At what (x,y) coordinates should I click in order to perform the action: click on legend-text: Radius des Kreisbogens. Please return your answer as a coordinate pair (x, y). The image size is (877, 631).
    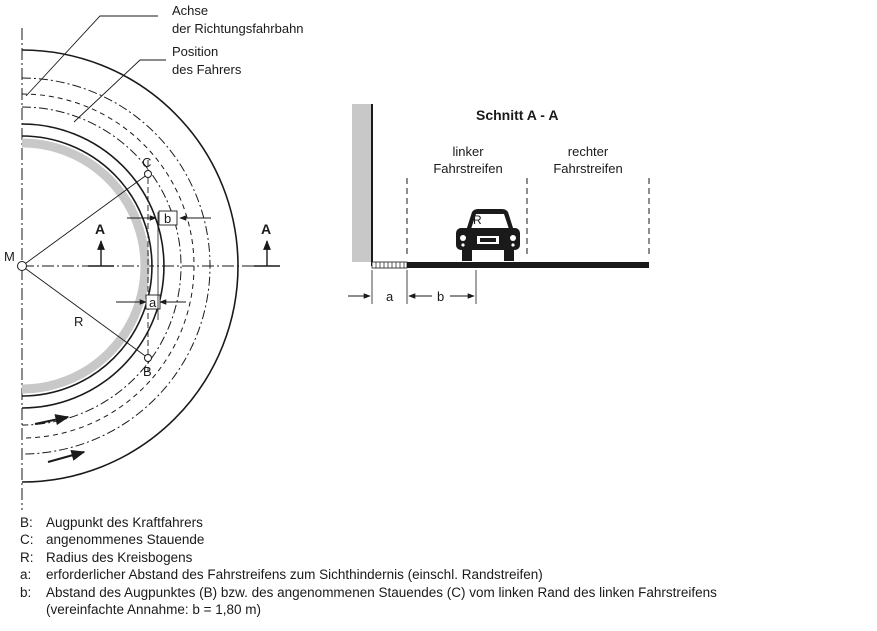
    Looking at the image, I should click on (119, 557).